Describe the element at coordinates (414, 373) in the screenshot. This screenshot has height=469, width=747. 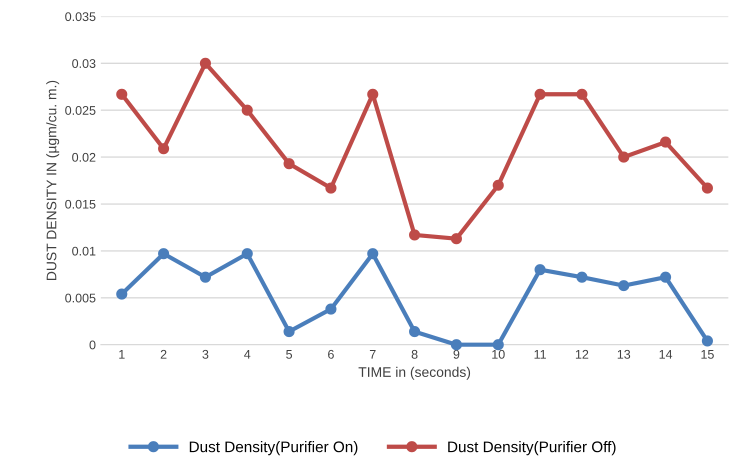
I see `x-axis-title: TIME in (seconds)` at that location.